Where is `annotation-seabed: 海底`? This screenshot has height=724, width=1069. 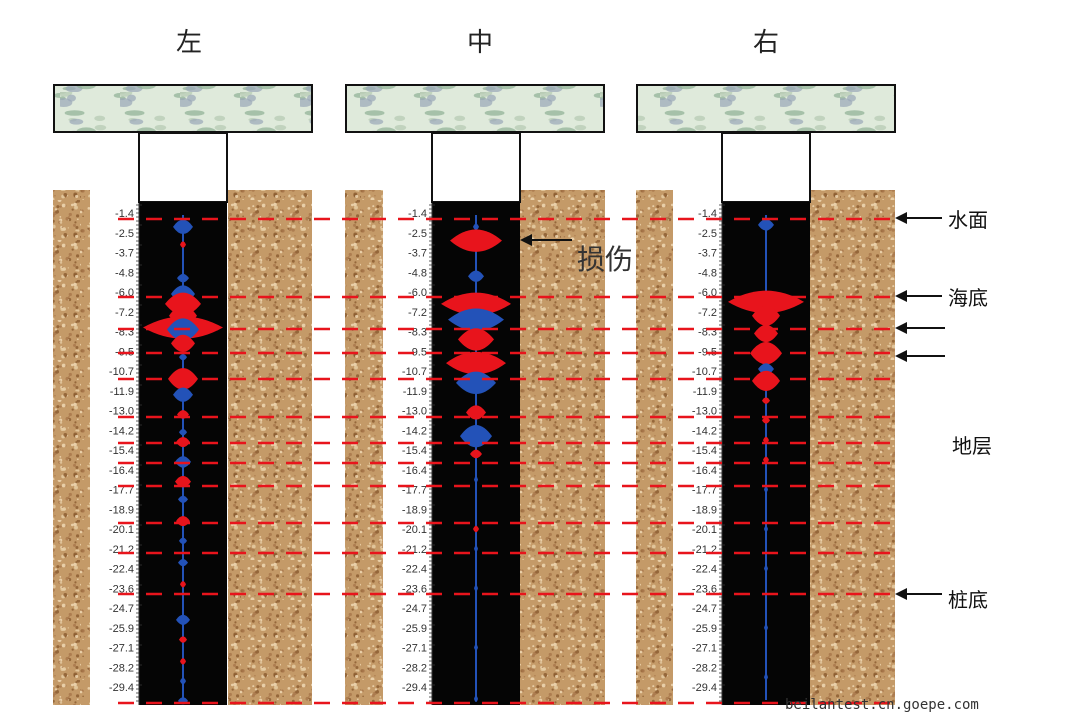 annotation-seabed: 海底 is located at coordinates (968, 298).